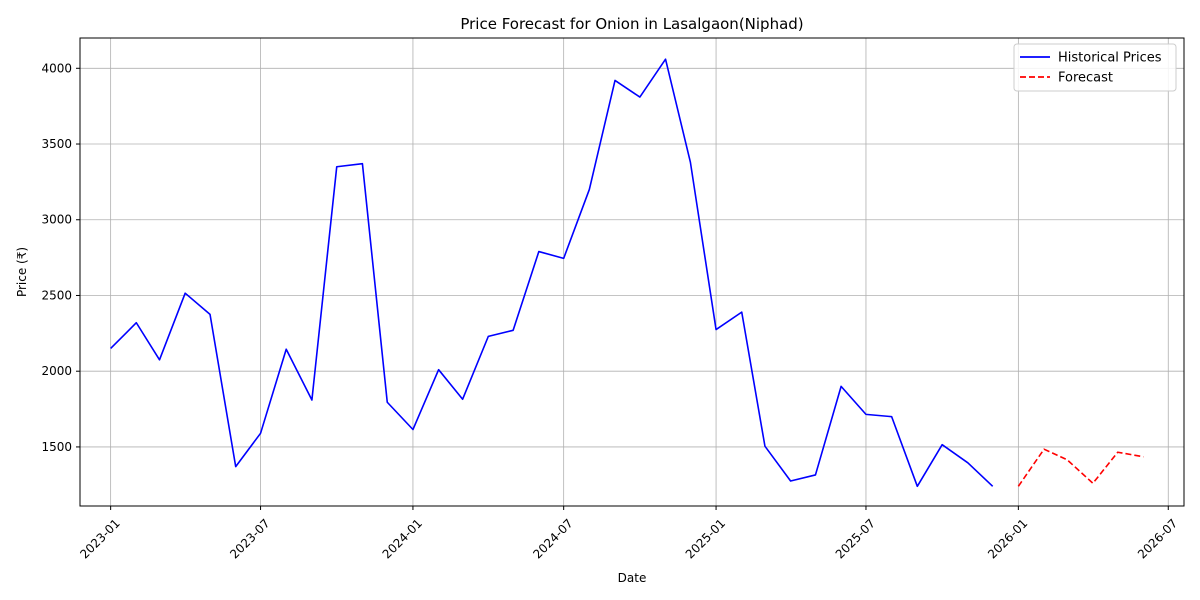 The image size is (1200, 600). I want to click on y-tick-label: 3500, so click(56, 144).